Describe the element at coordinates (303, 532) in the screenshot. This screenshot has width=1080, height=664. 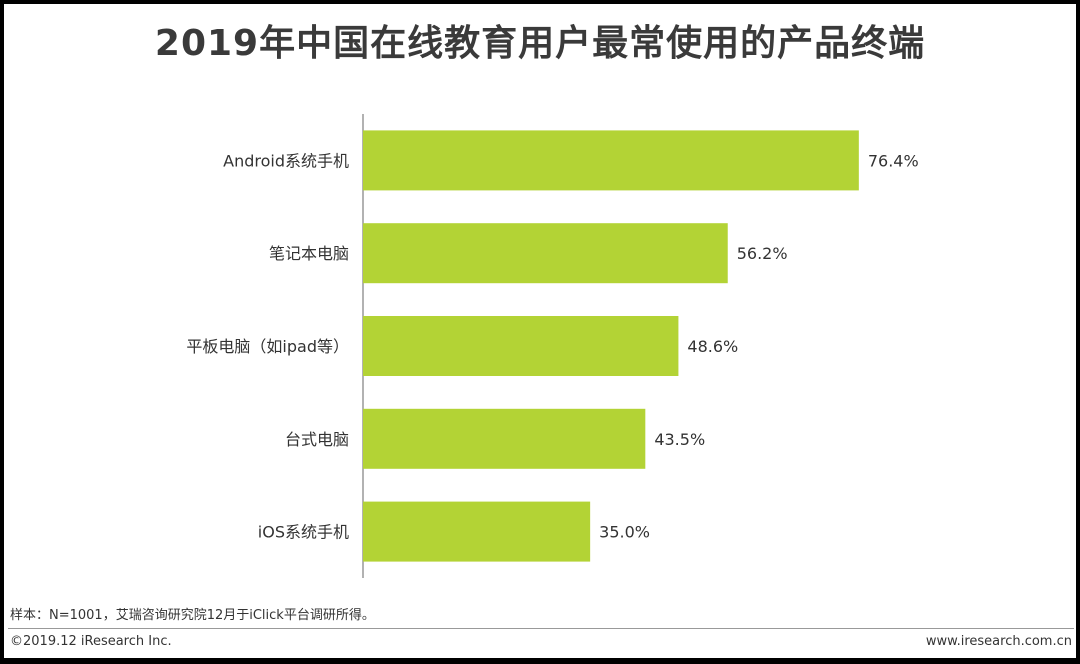
I see `category-label-4: iOS系统手机` at that location.